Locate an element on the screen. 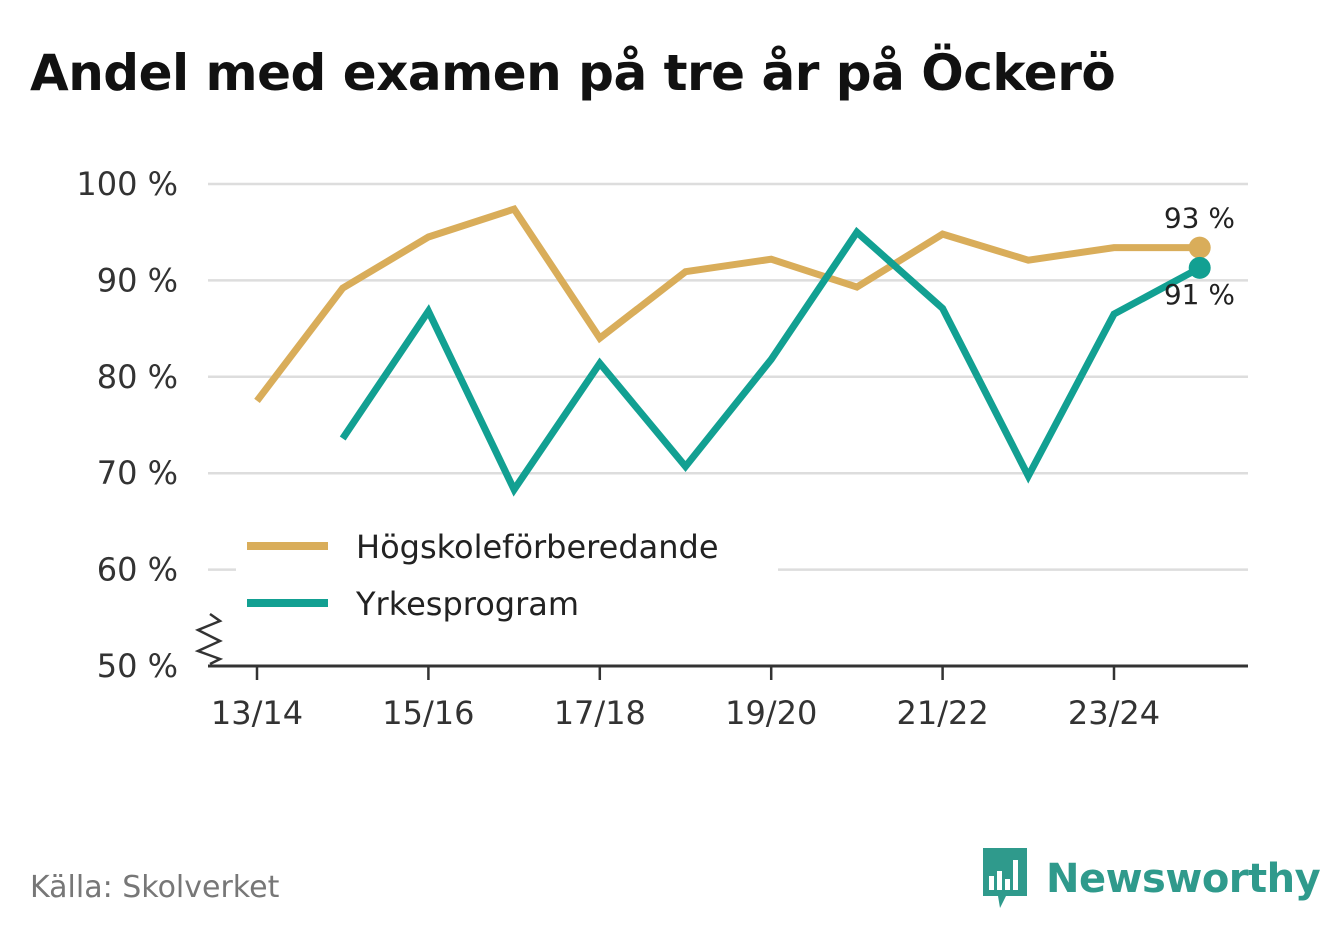  y-tick-label: 90 % is located at coordinates (137, 280).